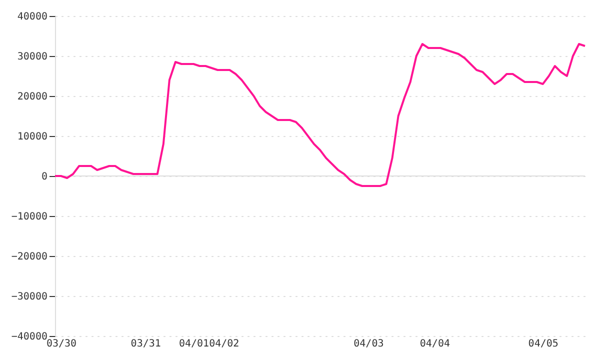 The image size is (600, 360). I want to click on x-tick-label: 03/31, so click(145, 344).